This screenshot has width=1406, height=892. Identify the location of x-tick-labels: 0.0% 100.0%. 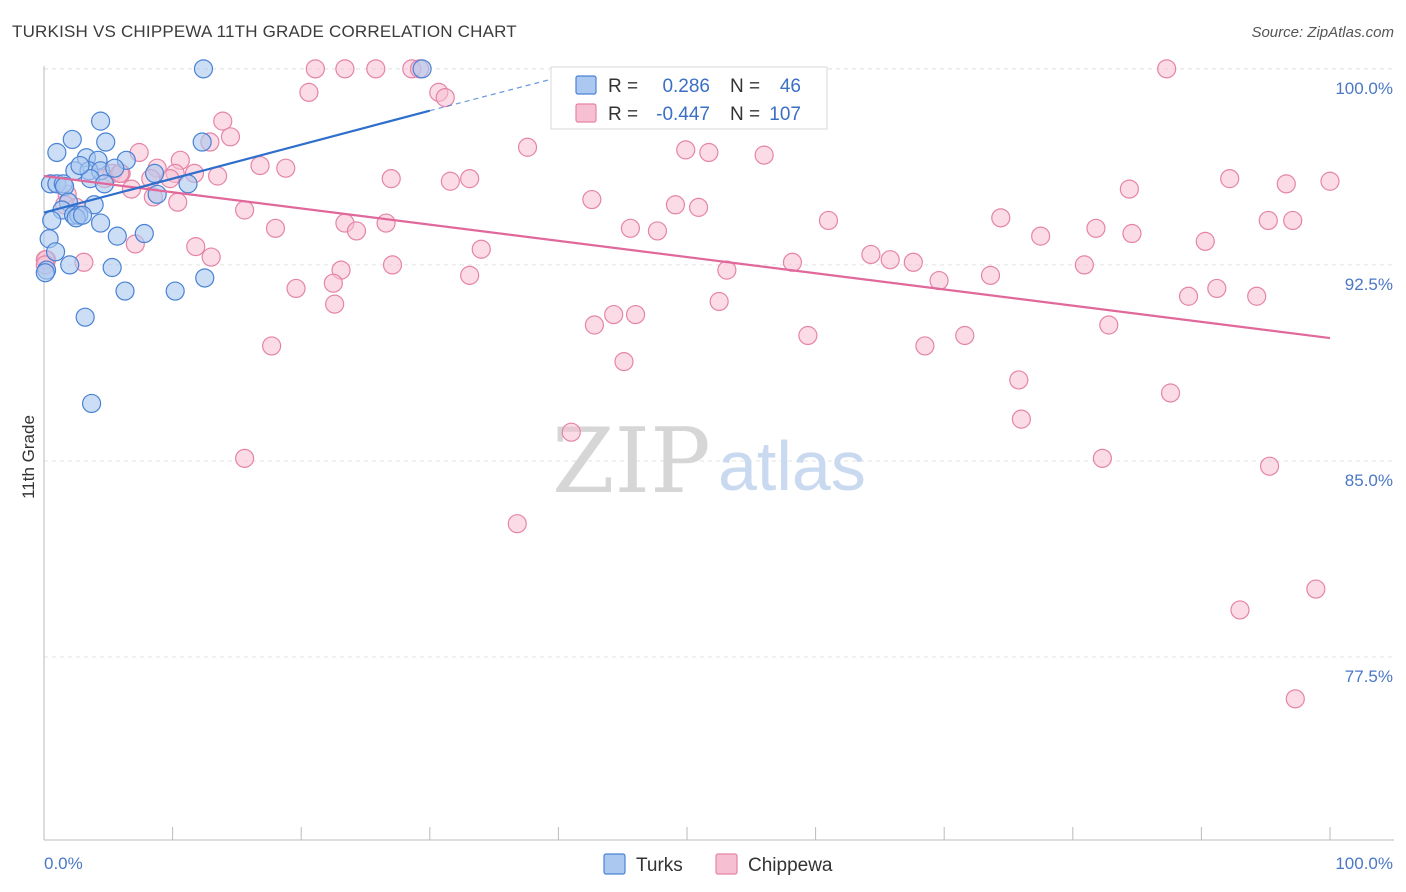
(718, 863).